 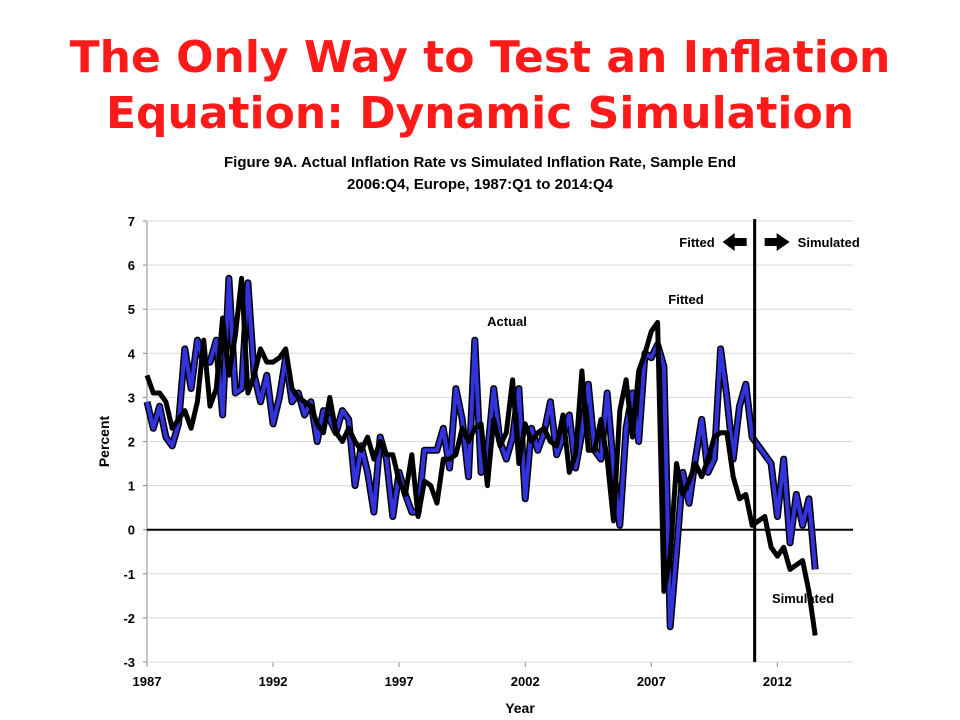 I want to click on y-tick-label: -1, so click(x=129, y=574).